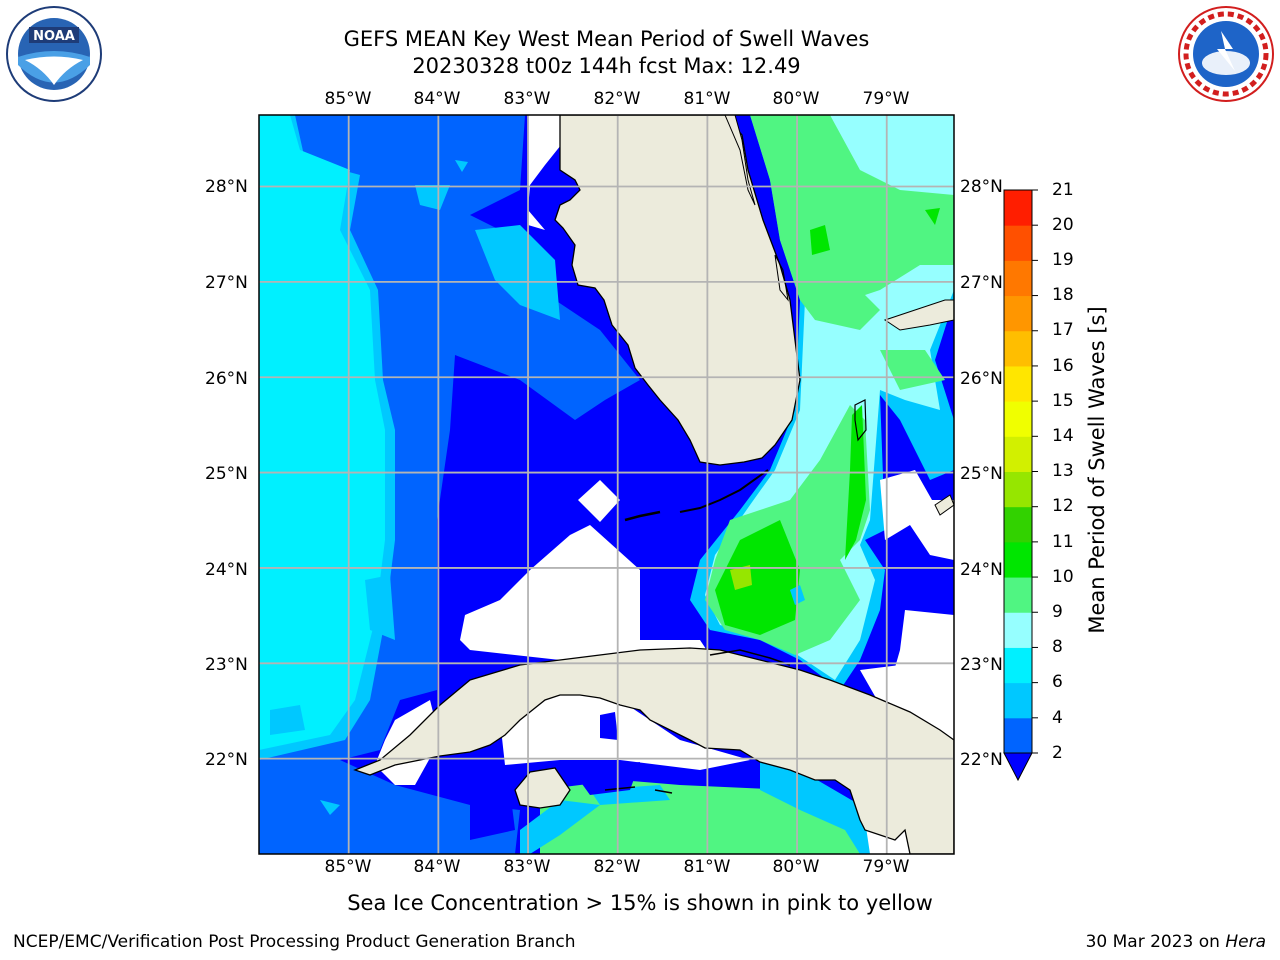  I want to click on no-data-area, so click(546, 172).